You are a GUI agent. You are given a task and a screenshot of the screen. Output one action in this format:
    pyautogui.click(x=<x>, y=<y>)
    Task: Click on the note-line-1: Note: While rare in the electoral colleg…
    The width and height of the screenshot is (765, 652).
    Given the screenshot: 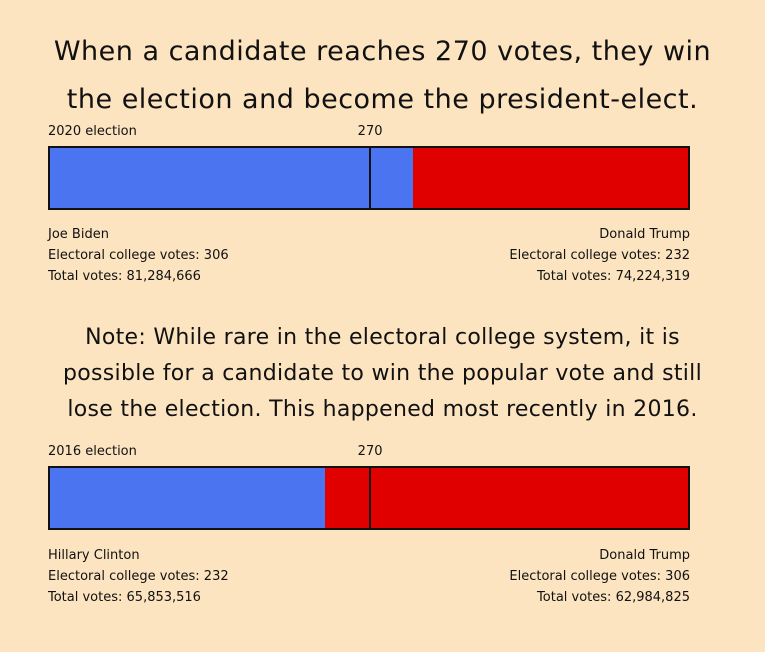 What is the action you would take?
    pyautogui.click(x=382, y=337)
    